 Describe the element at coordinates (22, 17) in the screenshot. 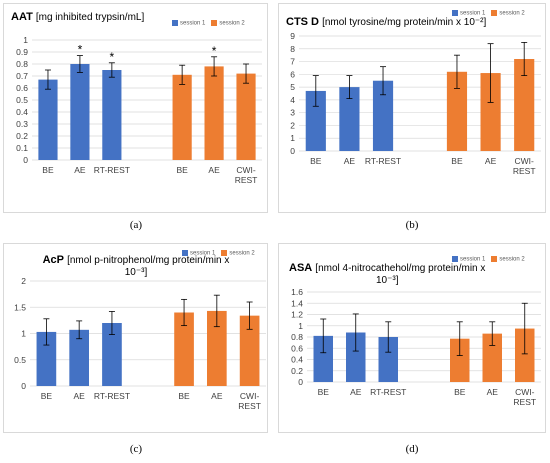

I see `chart-title-name: AAT` at that location.